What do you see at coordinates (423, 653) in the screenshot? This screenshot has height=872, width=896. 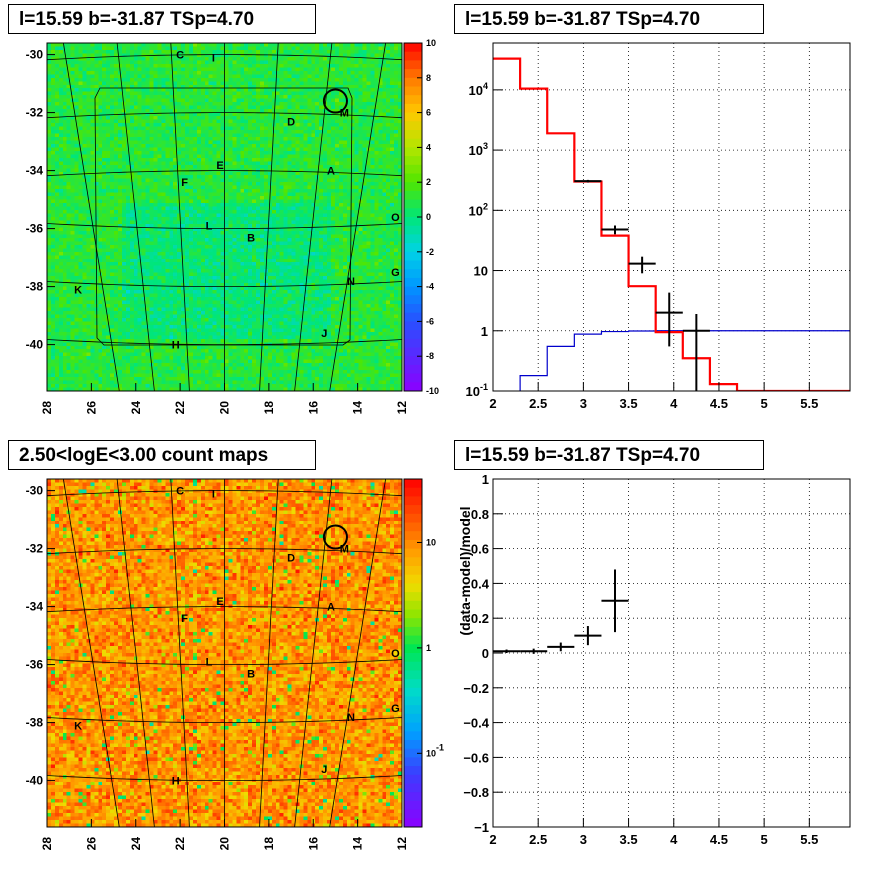 I see `count-colorbar: 10 1 10-1` at bounding box center [423, 653].